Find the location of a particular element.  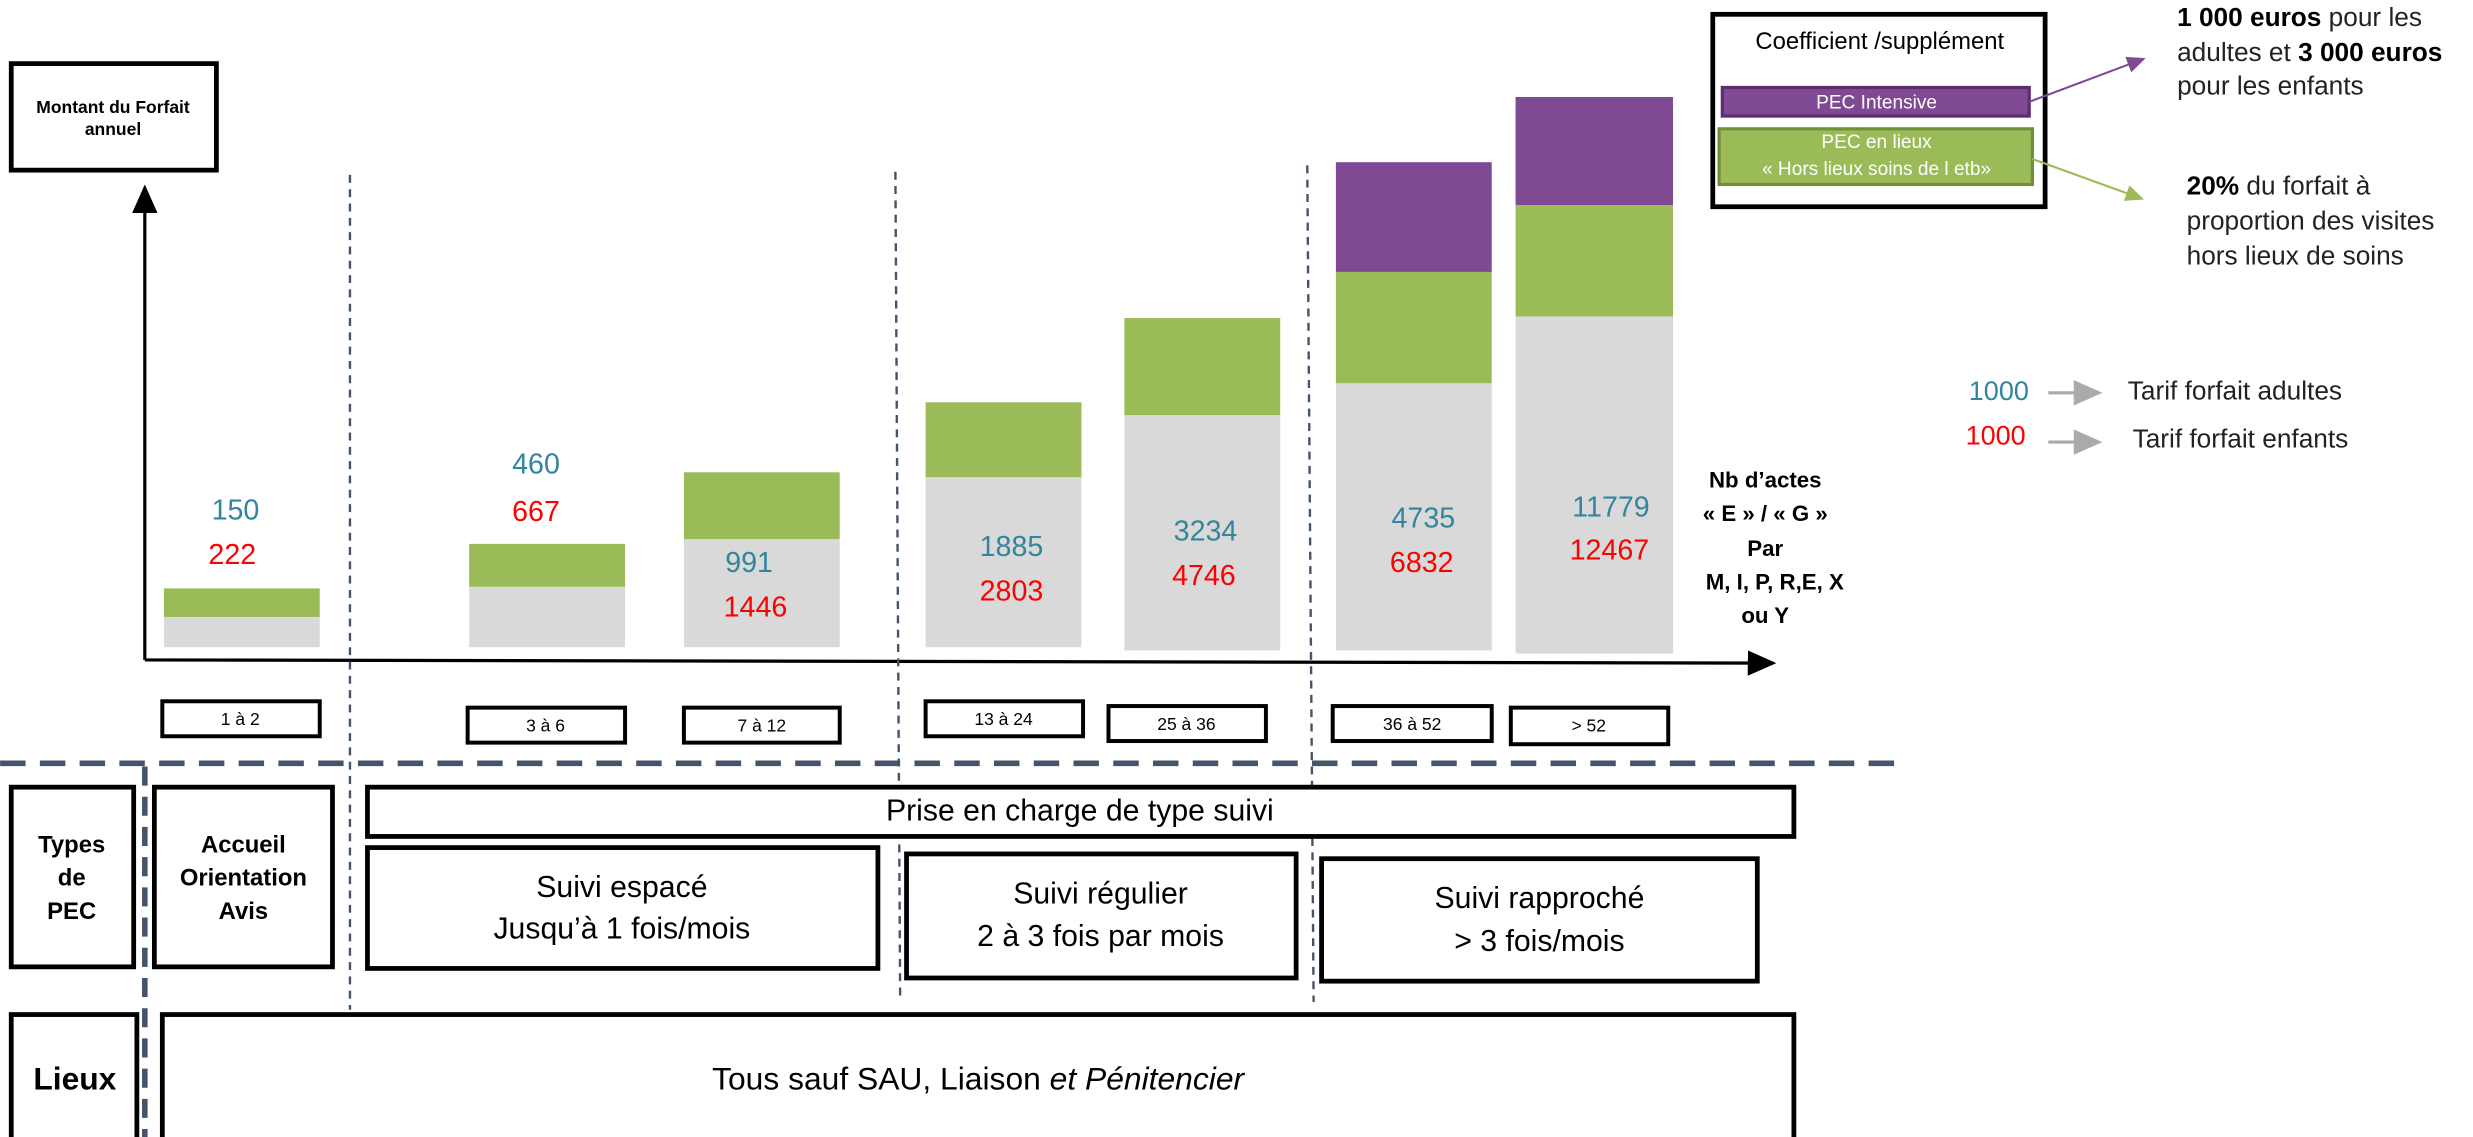

note-text: pour les enfants is located at coordinates (2270, 85).